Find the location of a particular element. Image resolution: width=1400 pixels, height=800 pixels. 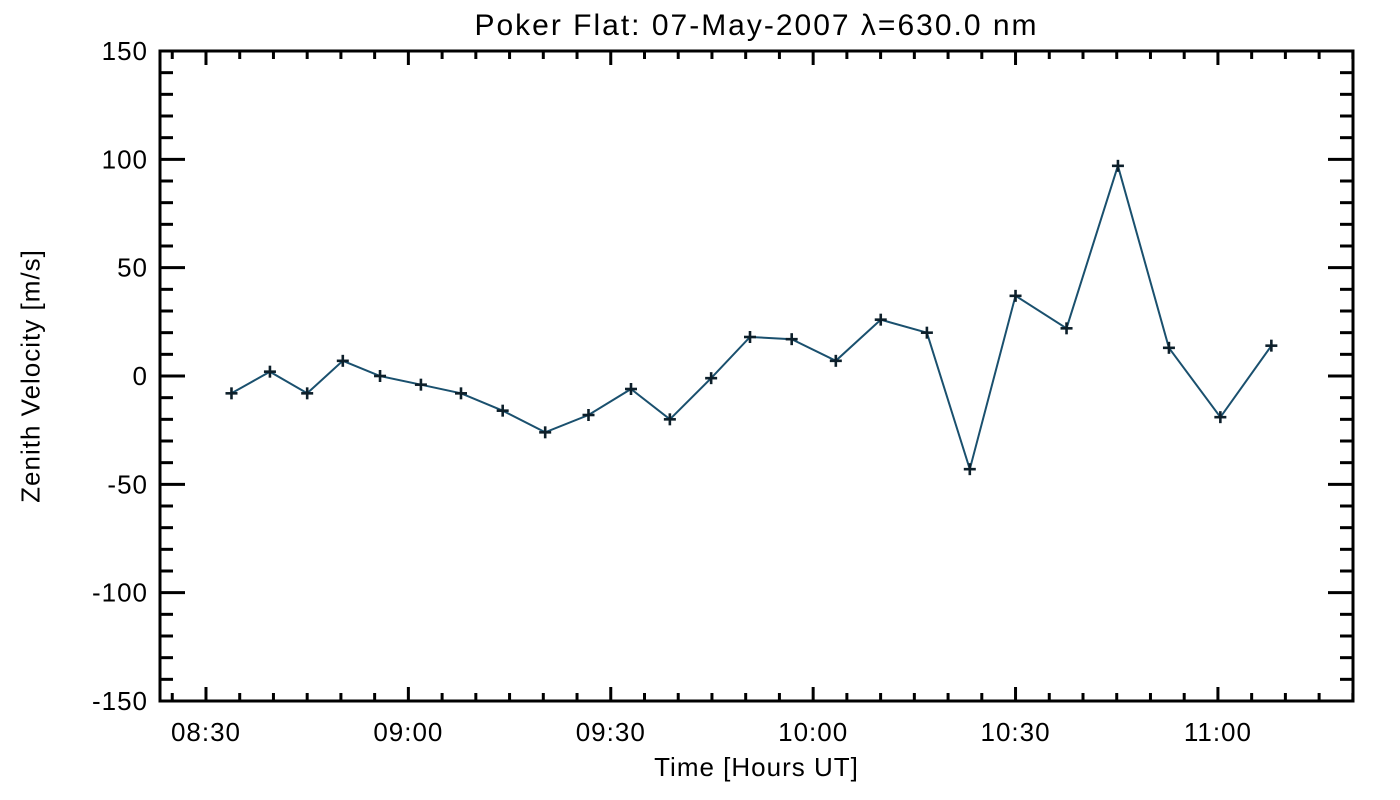

x-tick-label: 08:30 is located at coordinates (206, 732).